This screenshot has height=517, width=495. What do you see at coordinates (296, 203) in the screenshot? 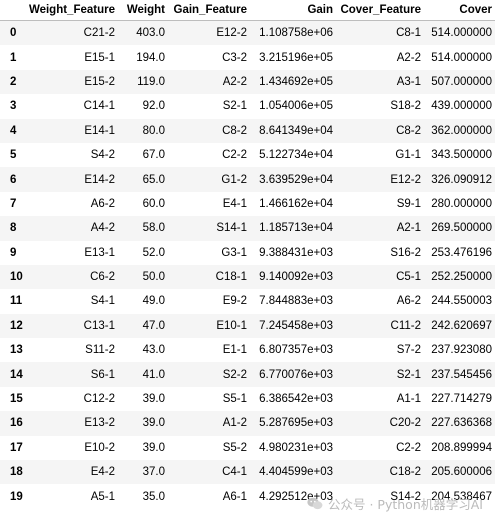
I see `cell-gain: 1.466162e+04` at bounding box center [296, 203].